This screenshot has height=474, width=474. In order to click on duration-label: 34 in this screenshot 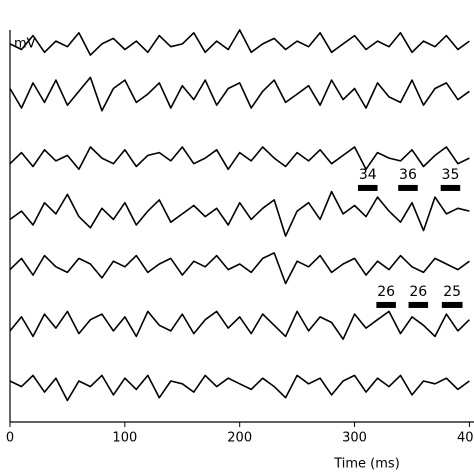, I will do `click(368, 175)`.